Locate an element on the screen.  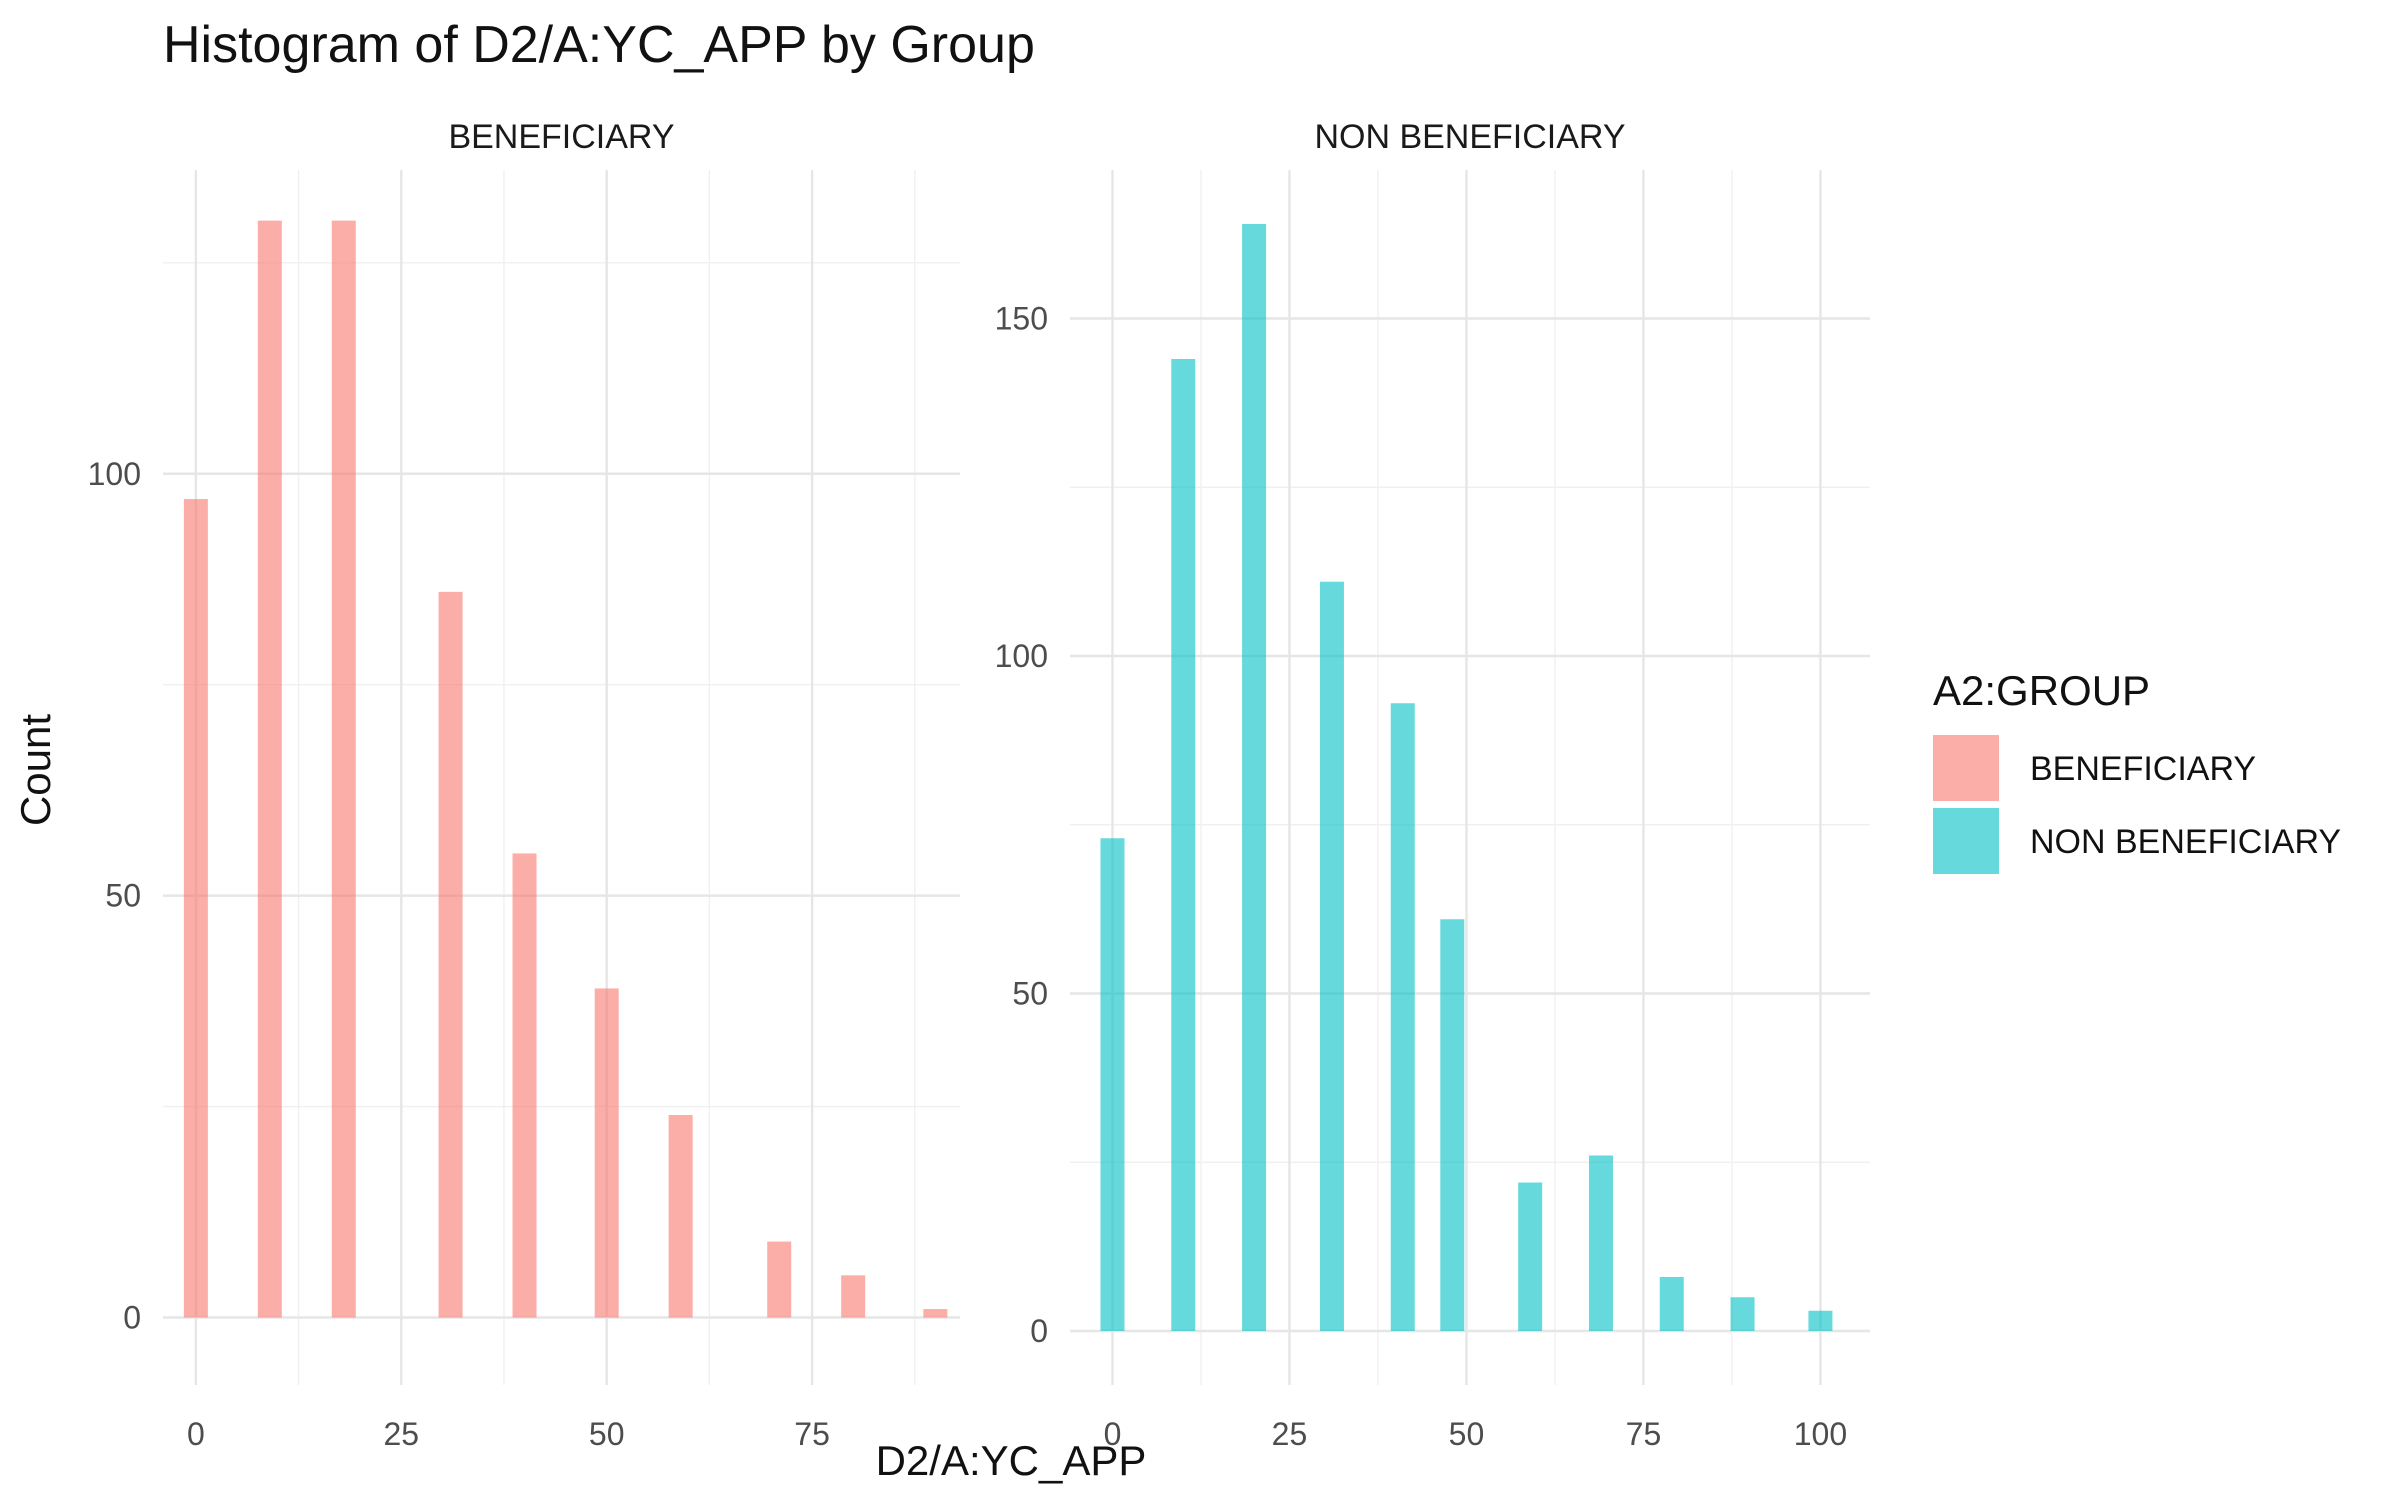
x-tick-label: 100 is located at coordinates (1820, 1434).